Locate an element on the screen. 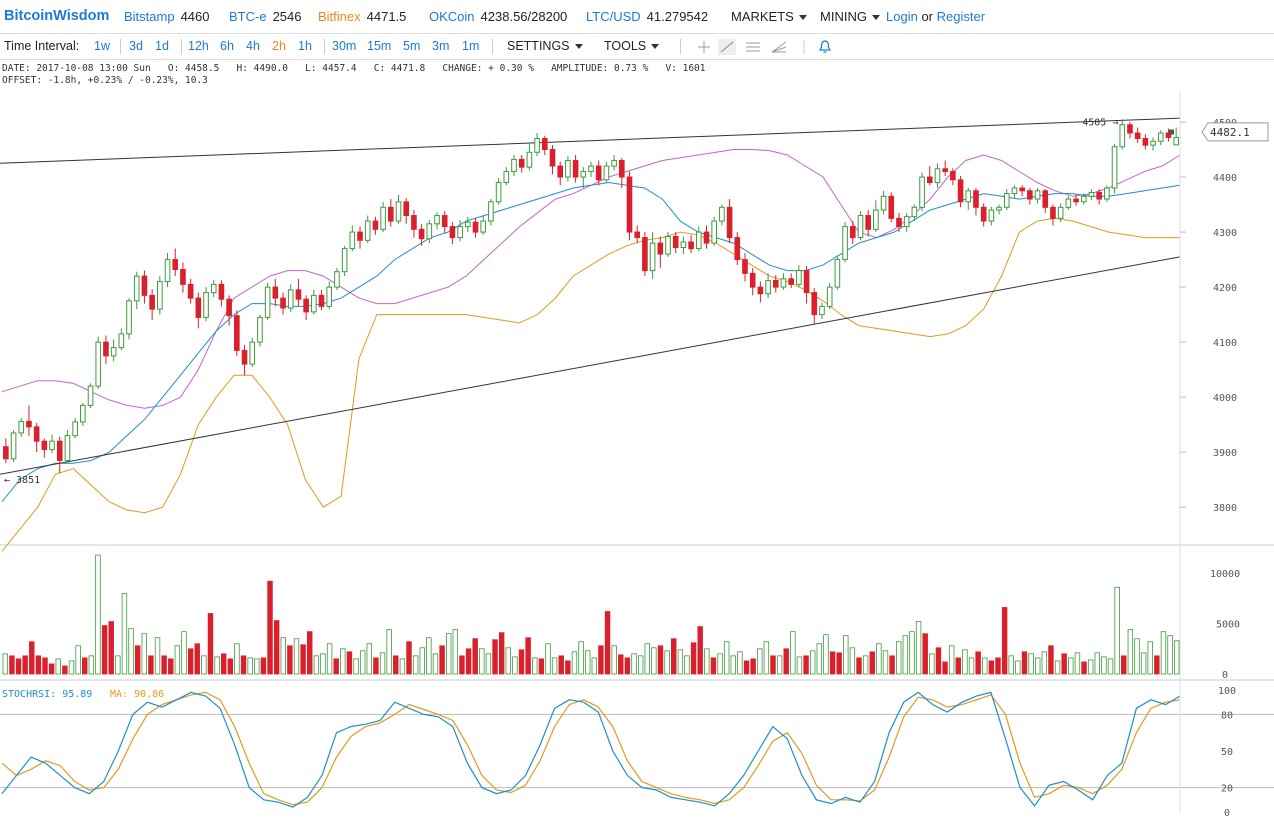 This screenshot has height=822, width=1274. interval-3m: 3m is located at coordinates (441, 46).